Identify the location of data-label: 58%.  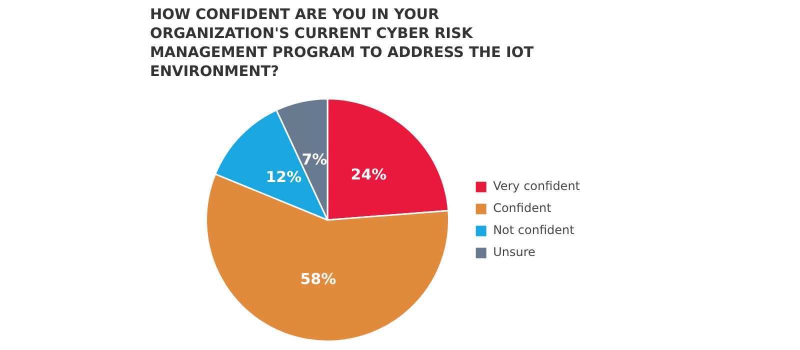
(318, 279).